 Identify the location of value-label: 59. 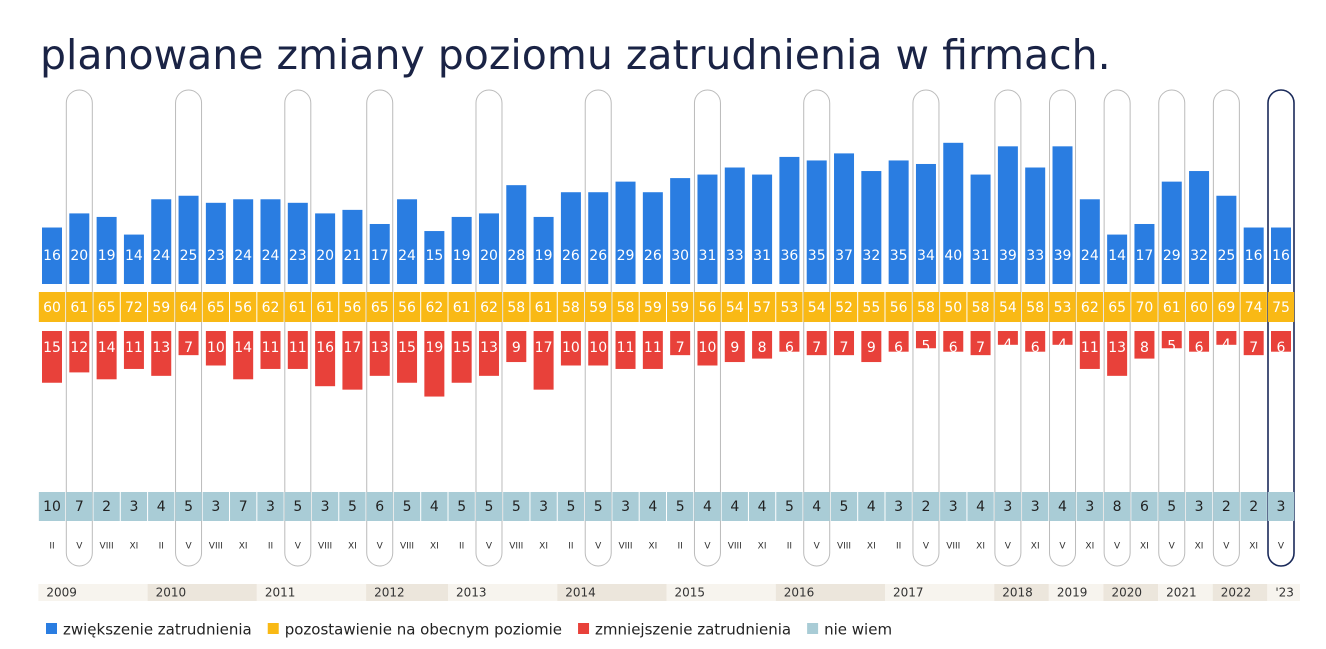
(161, 308).